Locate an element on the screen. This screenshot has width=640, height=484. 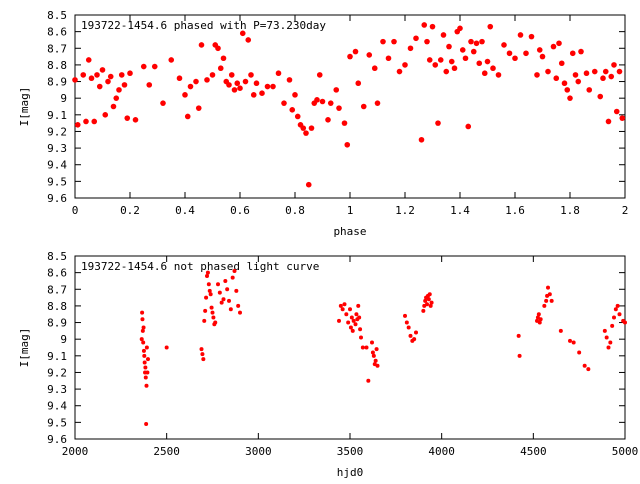
x-tick-label: 0.8 is located at coordinates (295, 210).